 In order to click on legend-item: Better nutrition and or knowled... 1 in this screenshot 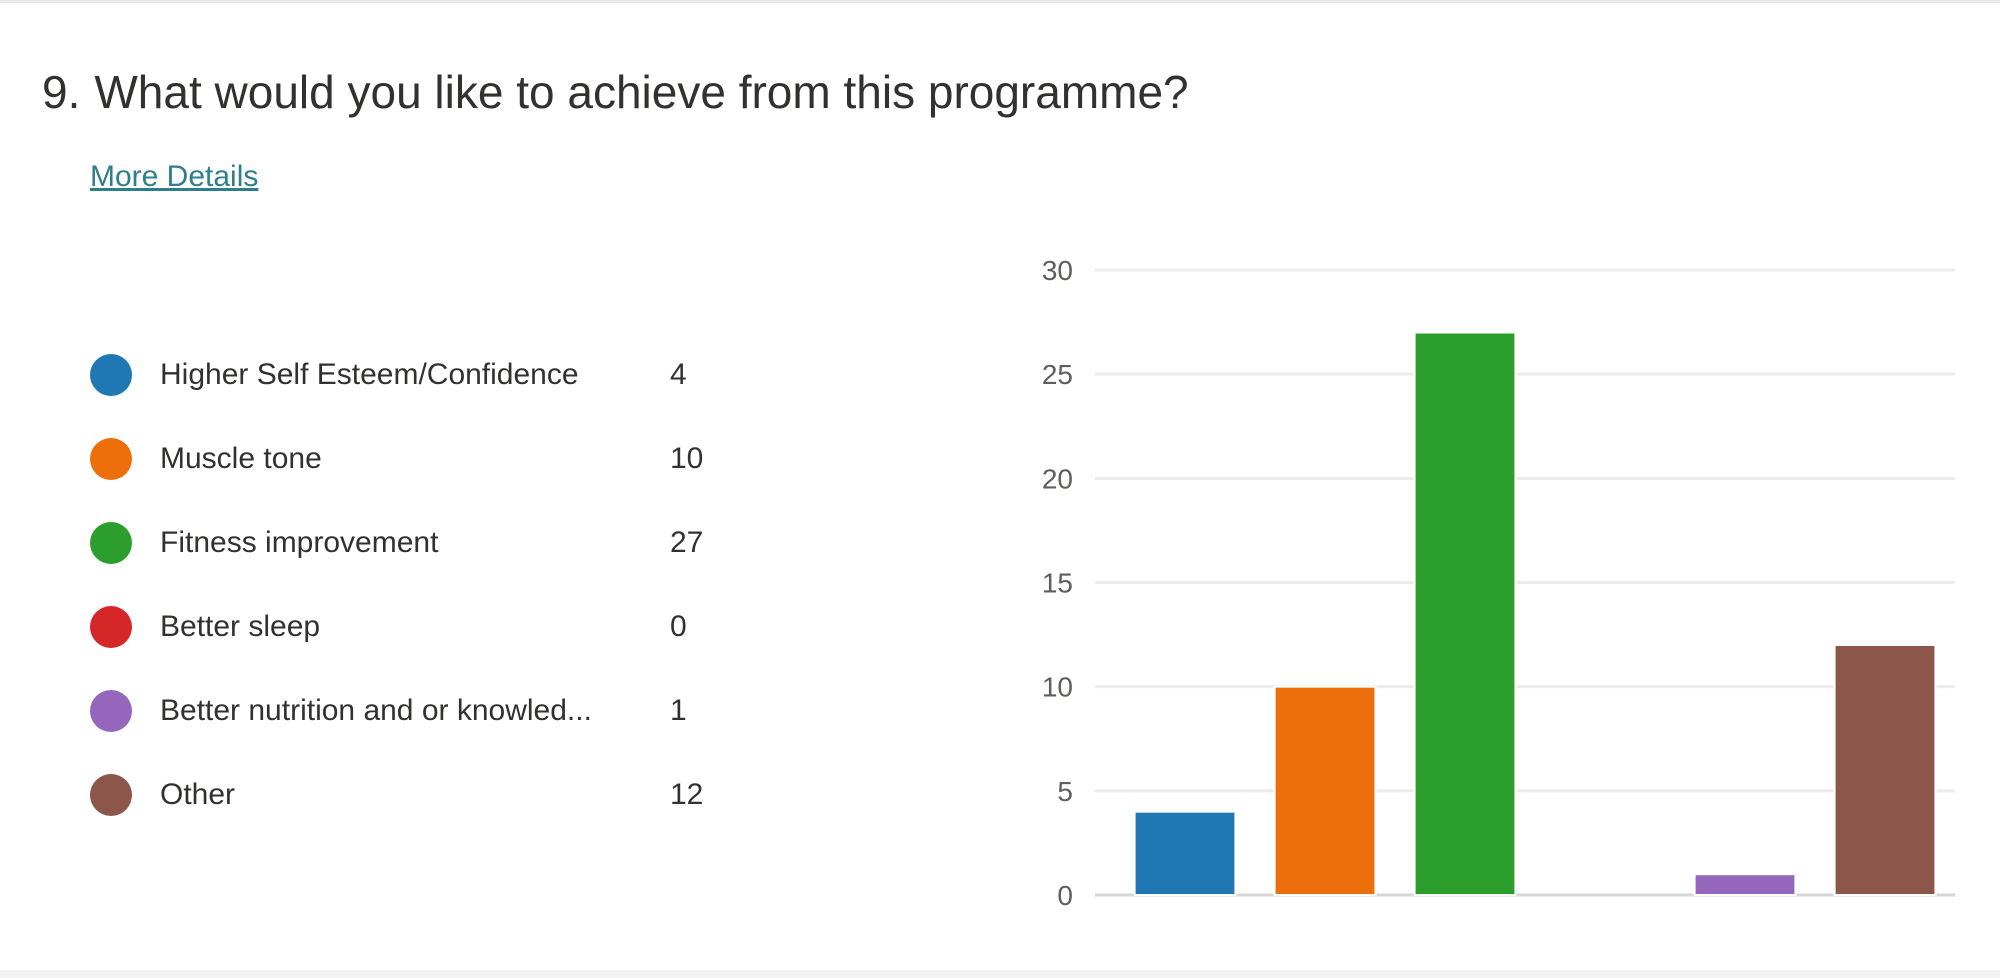, I will do `click(410, 711)`.